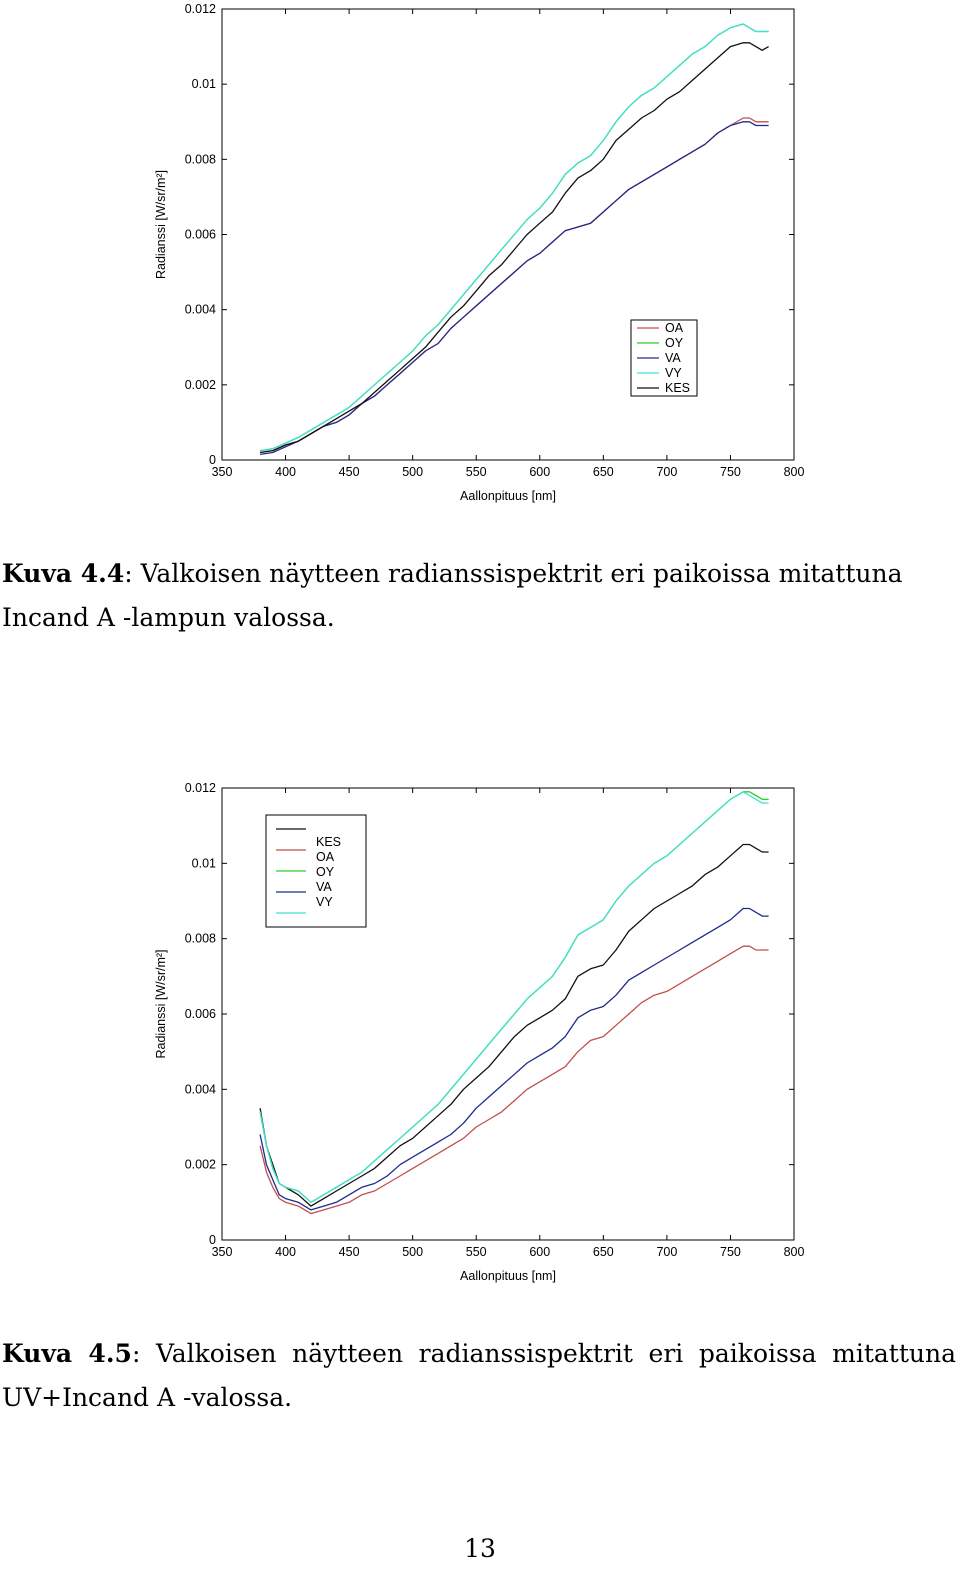 The image size is (960, 1575). What do you see at coordinates (480, 1548) in the screenshot?
I see `page-number: 13` at bounding box center [480, 1548].